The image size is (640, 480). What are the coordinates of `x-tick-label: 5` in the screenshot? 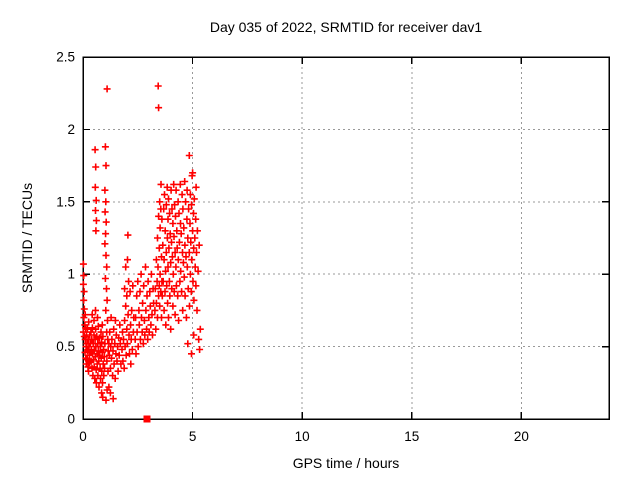 It's located at (193, 436).